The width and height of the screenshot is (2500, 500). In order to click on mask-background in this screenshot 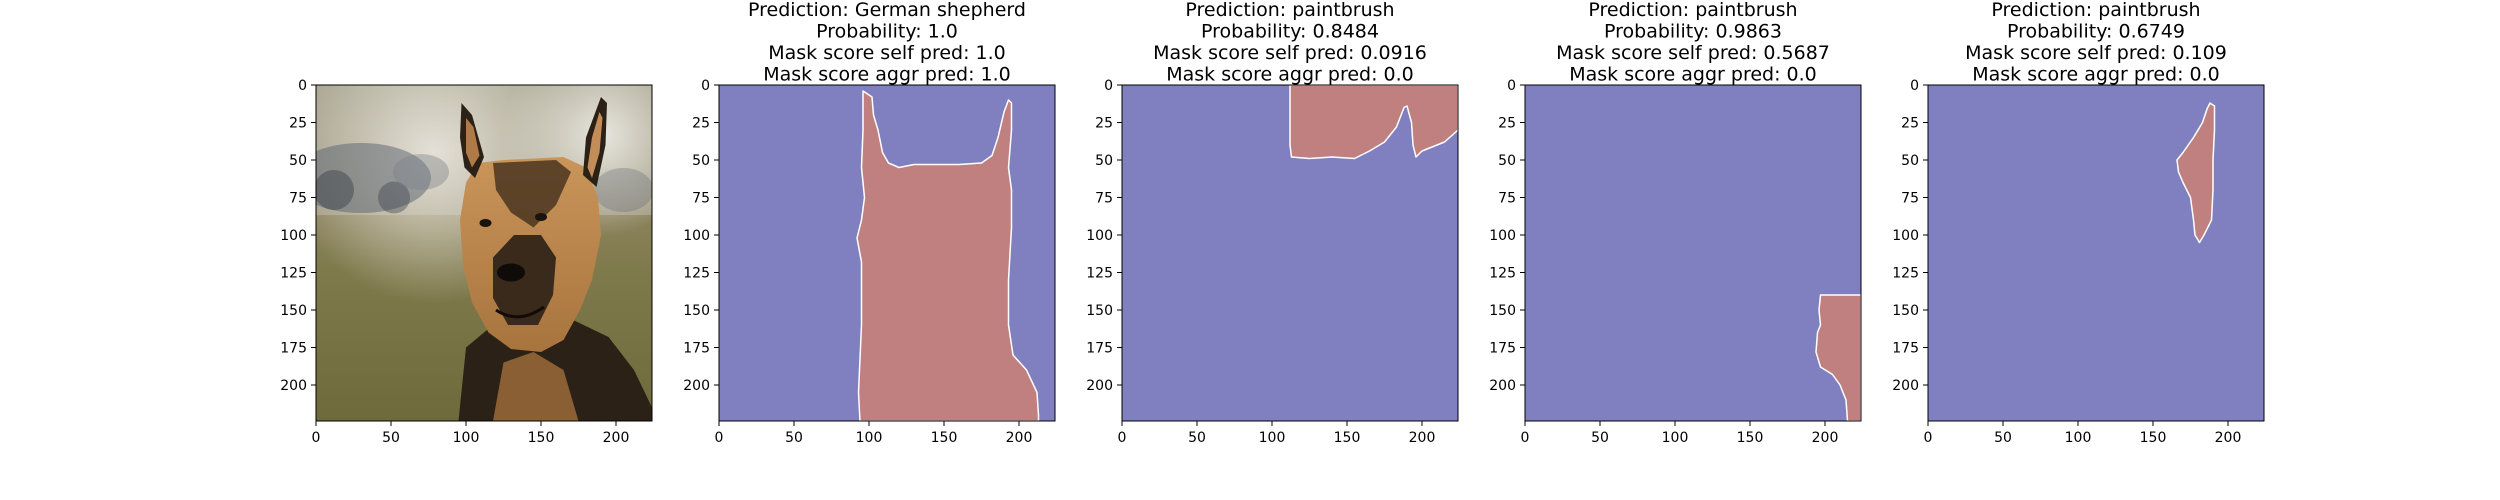, I will do `click(1693, 253)`.